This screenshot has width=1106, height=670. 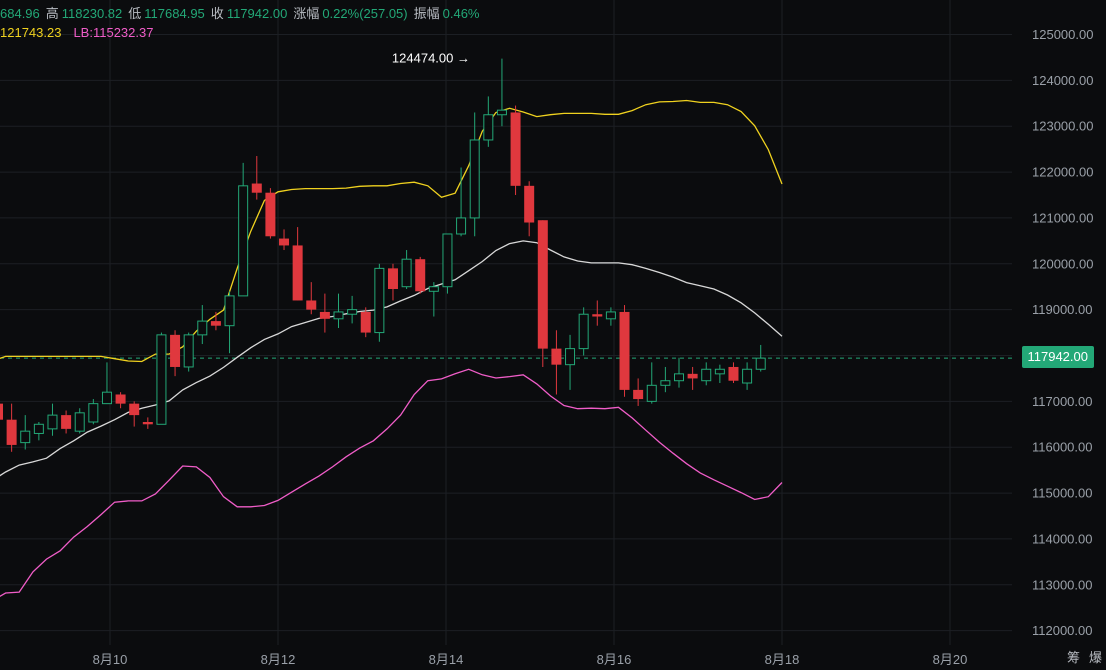 What do you see at coordinates (306, 13) in the screenshot?
I see `change-label: 涨幅` at bounding box center [306, 13].